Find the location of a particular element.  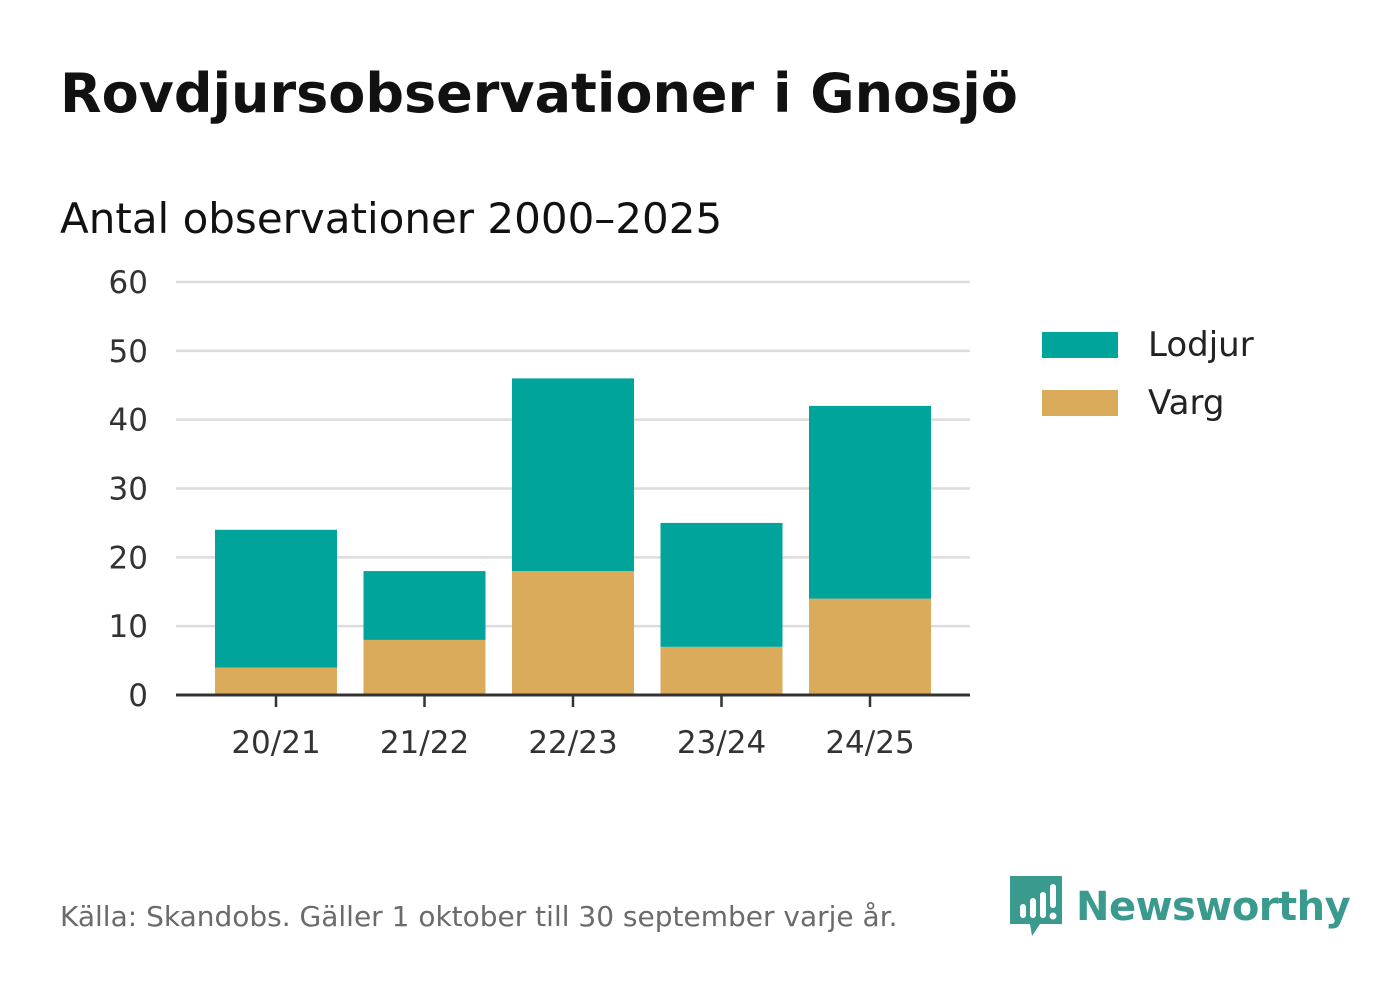

y-axis-labels: 0 10 20 30 40 50 60 is located at coordinates (128, 489).